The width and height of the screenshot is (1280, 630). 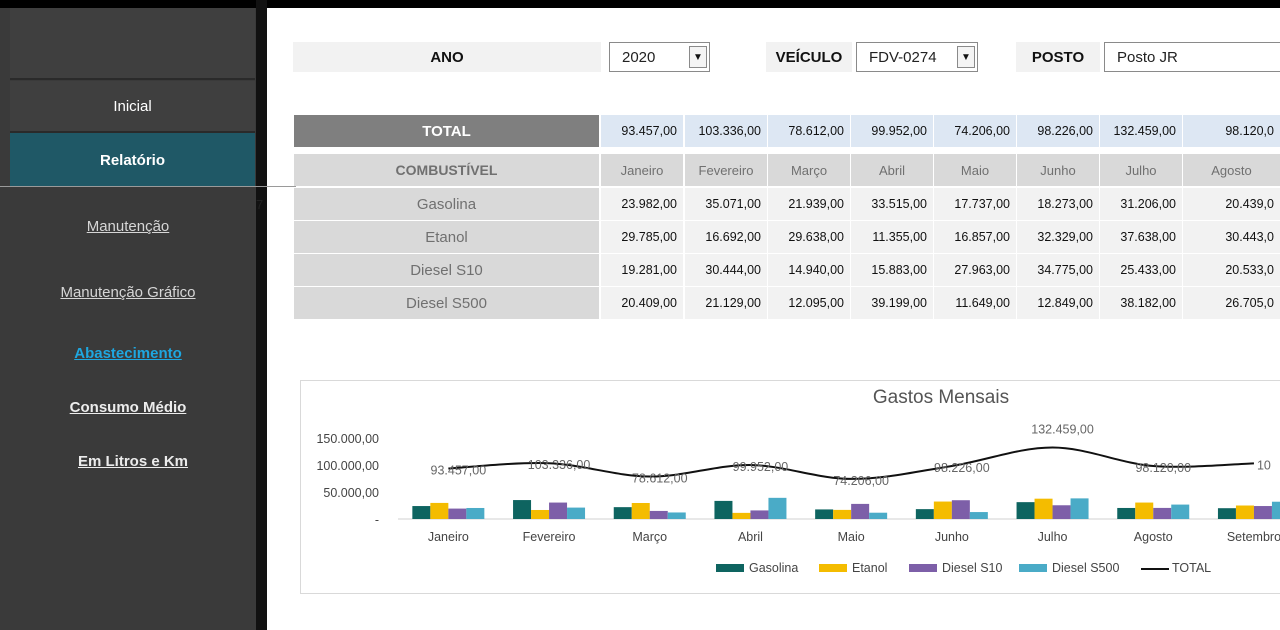 I want to click on posto-select: Posto JR, so click(x=1192, y=57).